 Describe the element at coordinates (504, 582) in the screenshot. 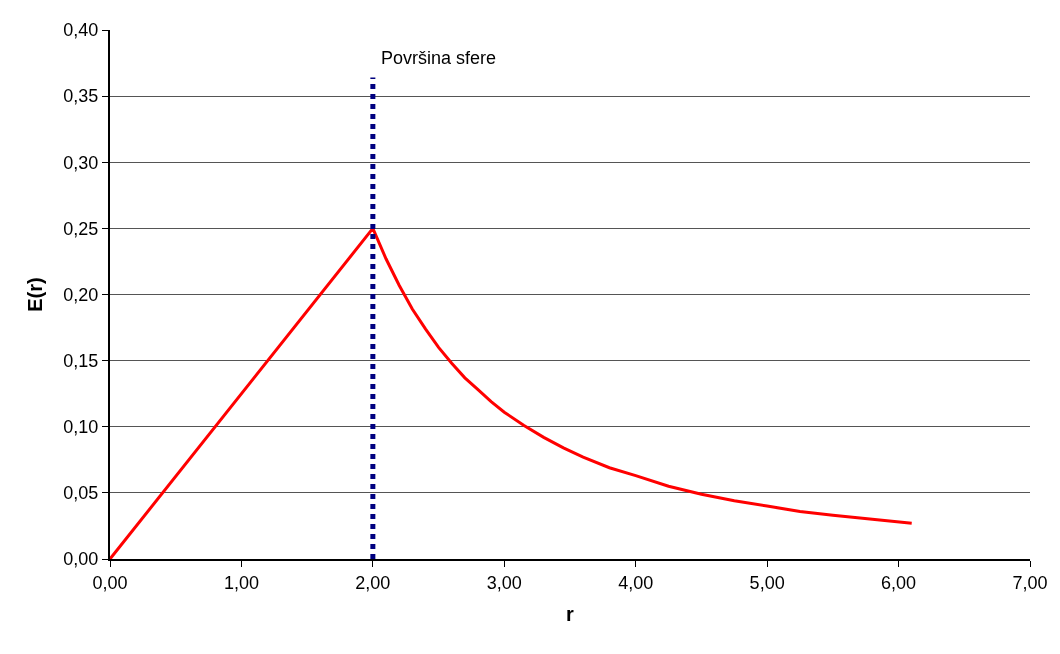

I see `x-tick-label: 3,00` at that location.